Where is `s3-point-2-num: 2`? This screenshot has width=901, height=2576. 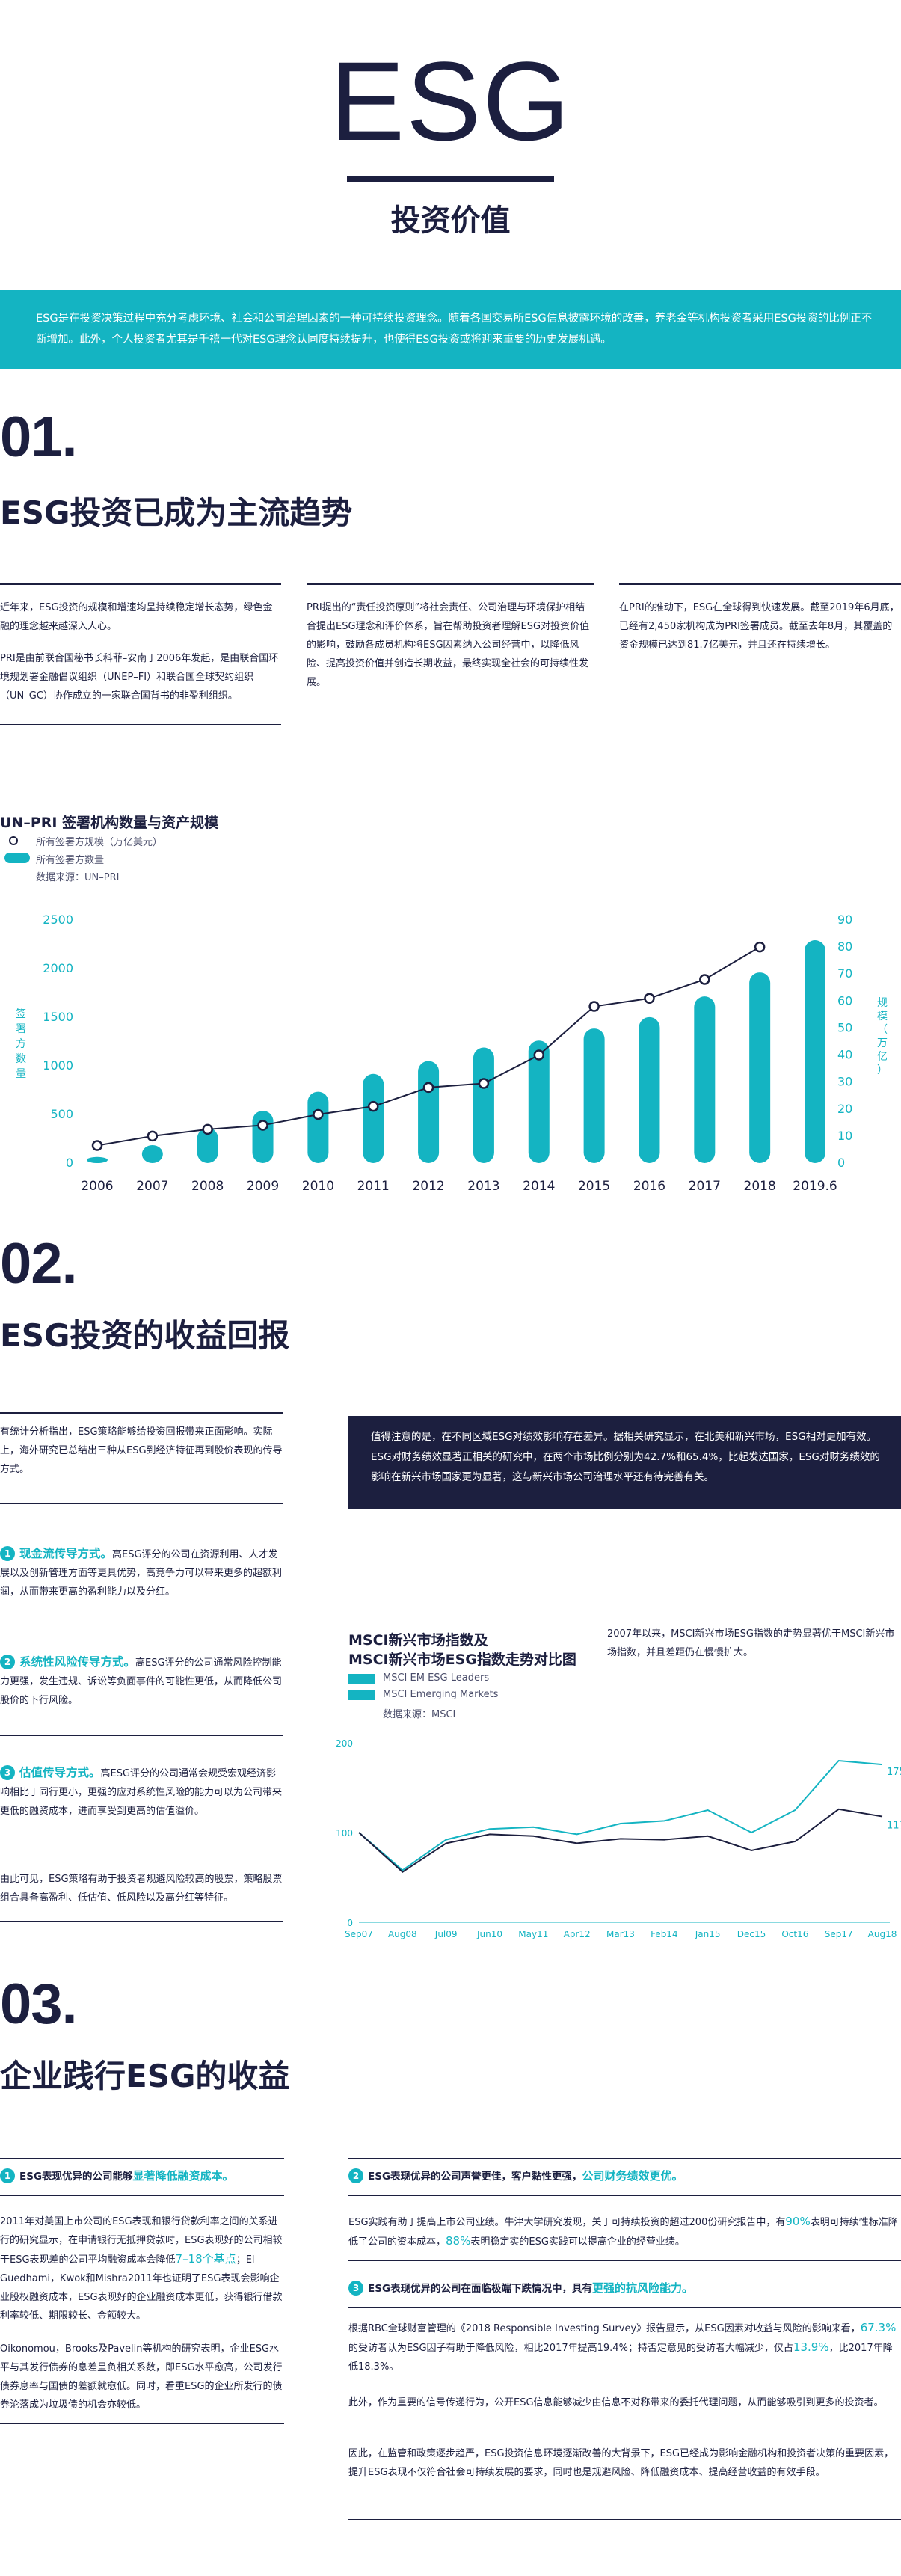 s3-point-2-num: 2 is located at coordinates (355, 2175).